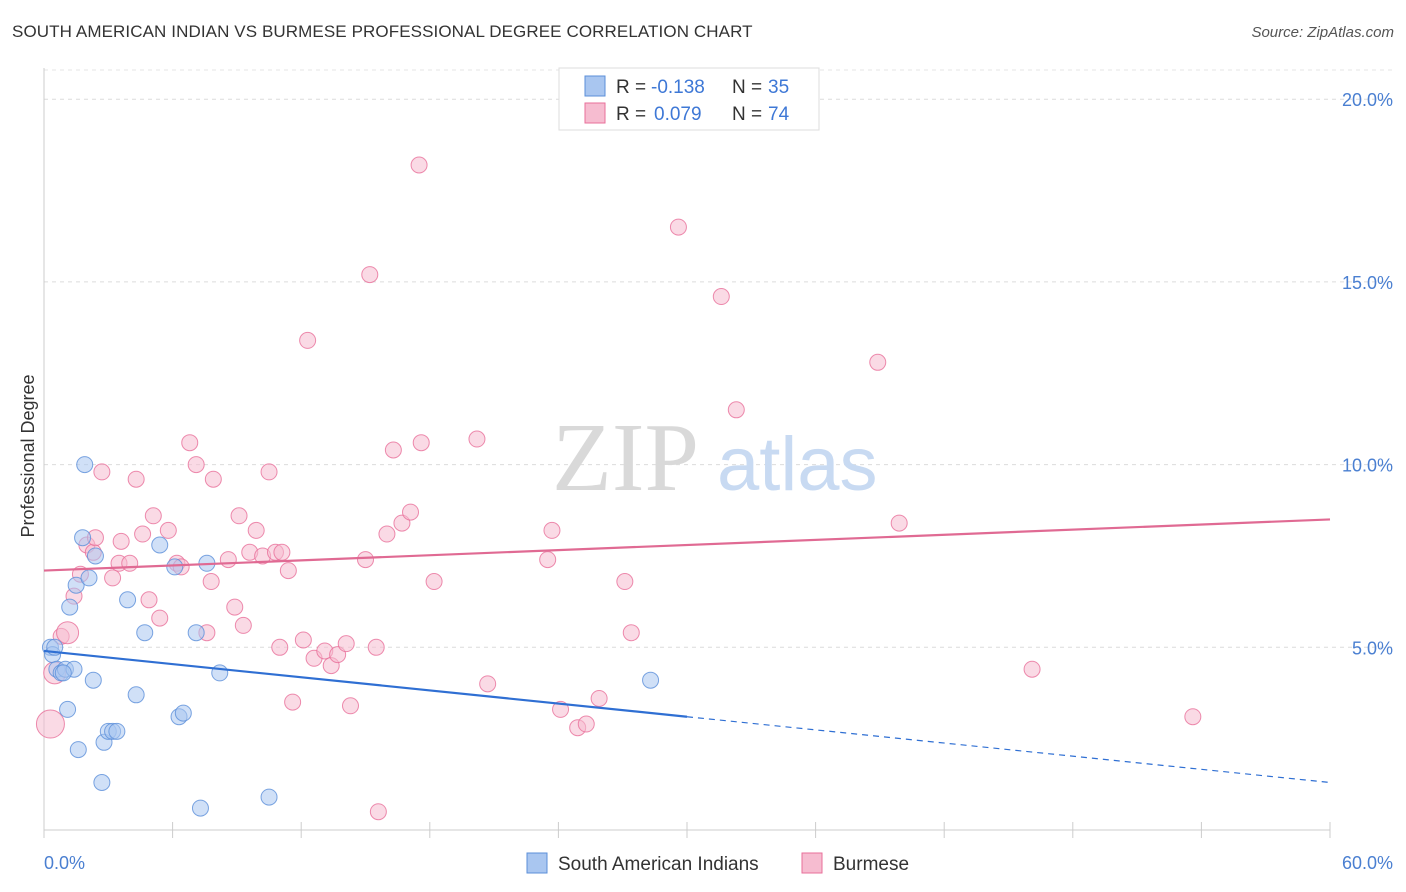  What do you see at coordinates (871, 864) in the screenshot?
I see `series-legend-label-pink: Burmese` at bounding box center [871, 864].